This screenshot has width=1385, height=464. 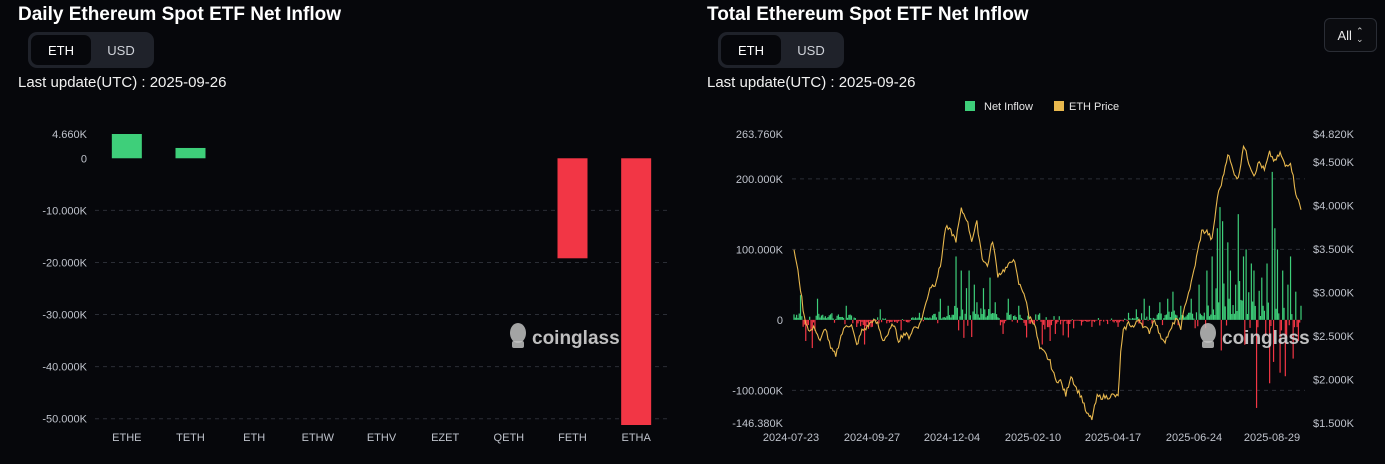 What do you see at coordinates (1208, 344) in the screenshot?
I see `coinglass-logo-icon-base` at bounding box center [1208, 344].